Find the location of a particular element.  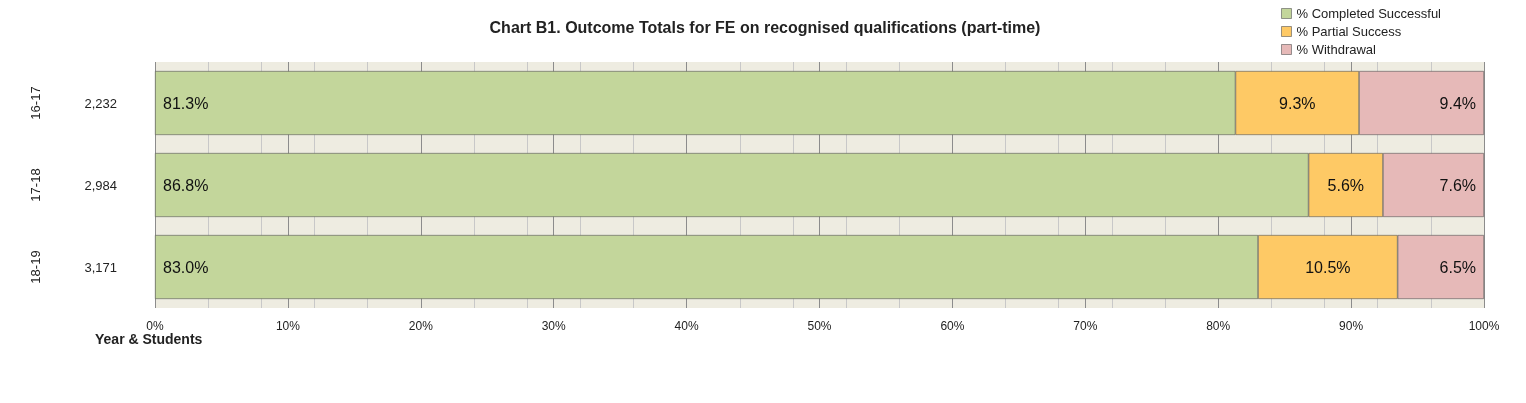

x-tick-label: 70% is located at coordinates (1085, 326).